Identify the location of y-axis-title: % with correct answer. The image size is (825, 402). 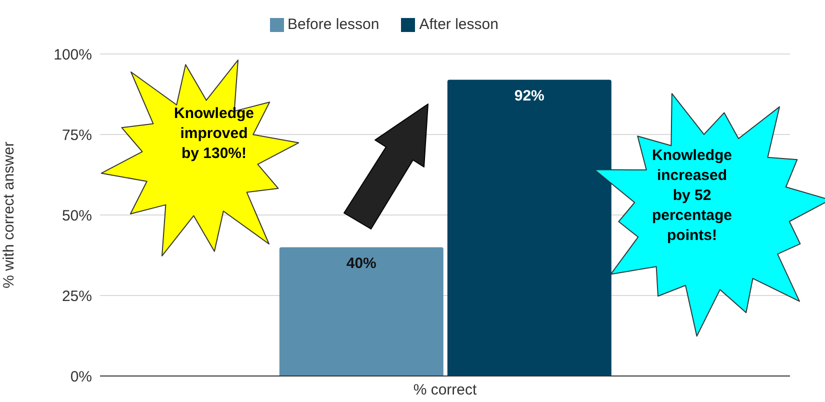
(9, 215).